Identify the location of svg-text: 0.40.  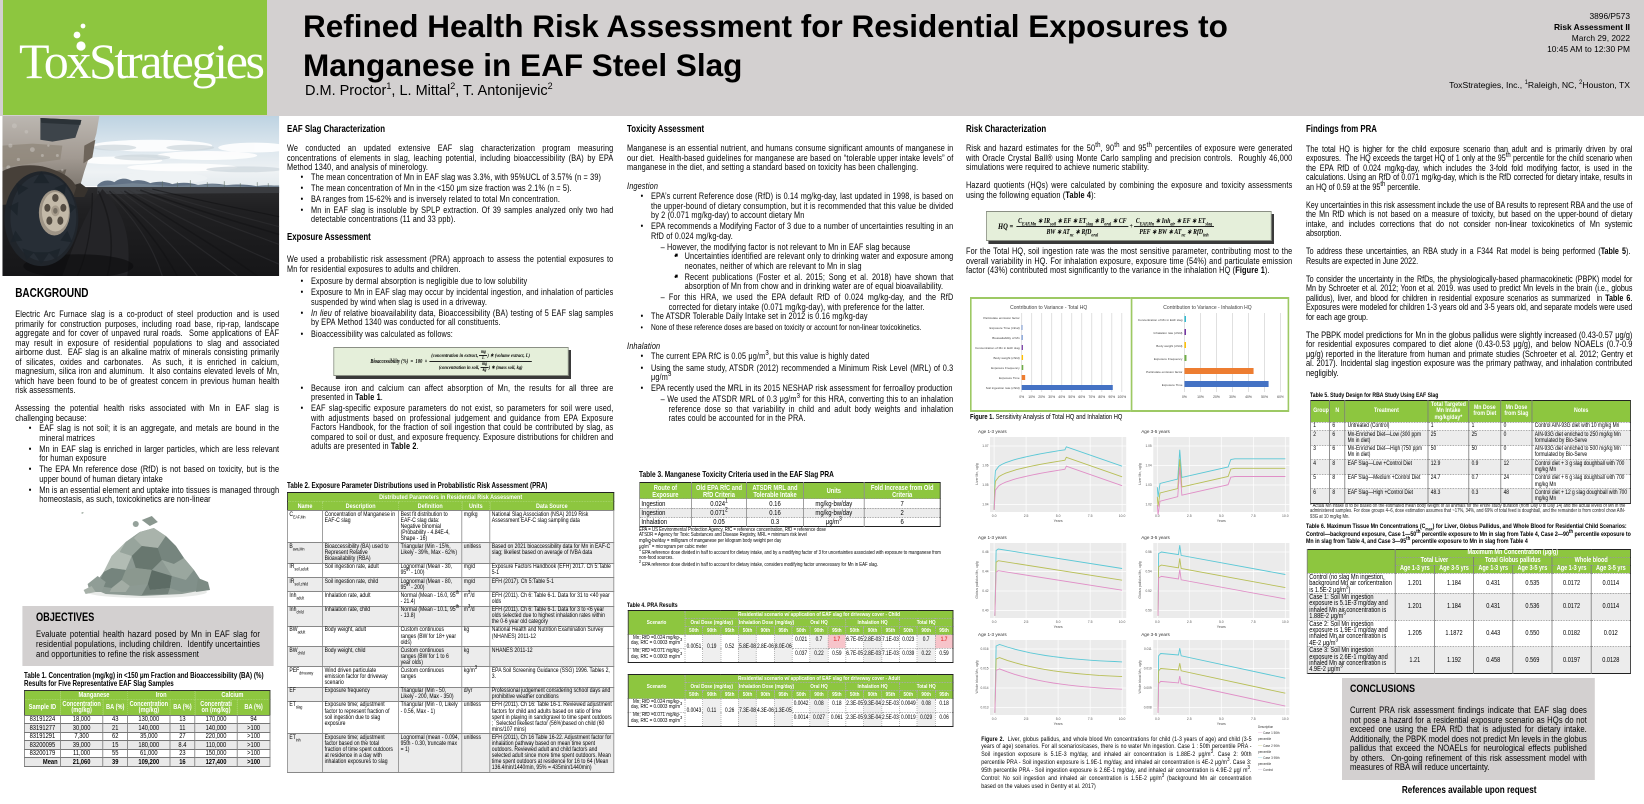
(985, 611).